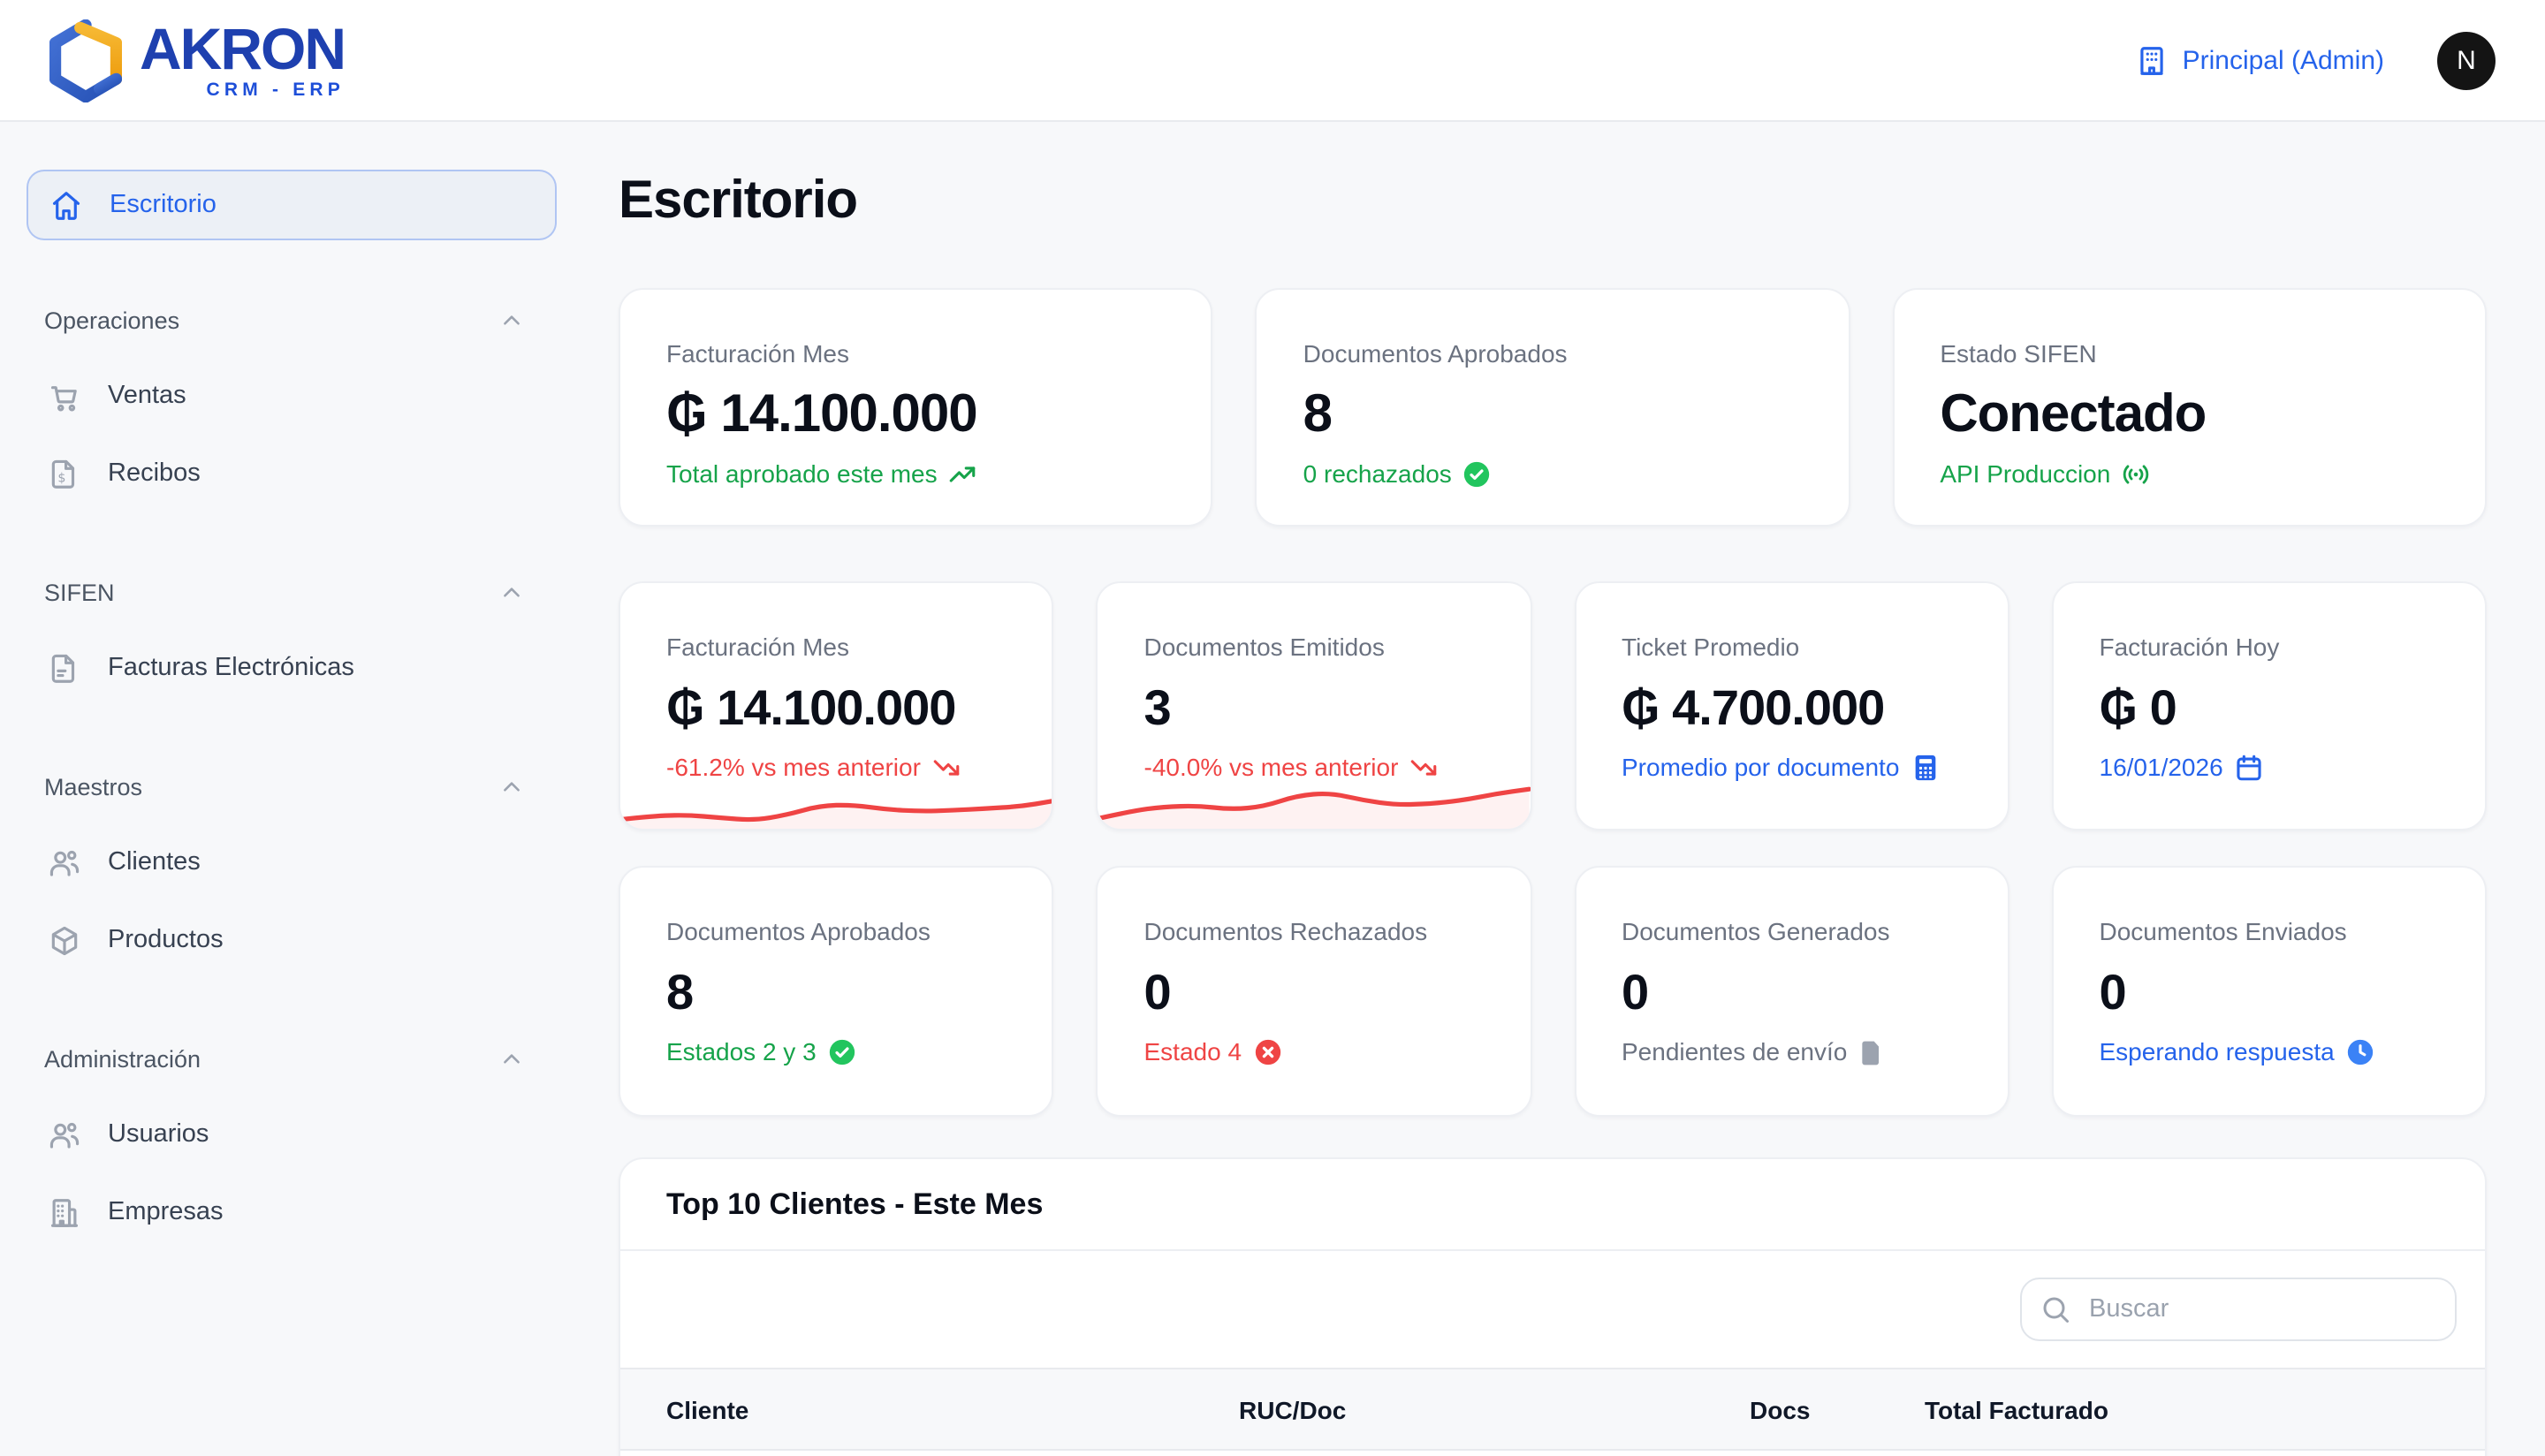 Image resolution: width=2545 pixels, height=1456 pixels. I want to click on stat-subtitle: Estado 4, so click(1314, 1052).